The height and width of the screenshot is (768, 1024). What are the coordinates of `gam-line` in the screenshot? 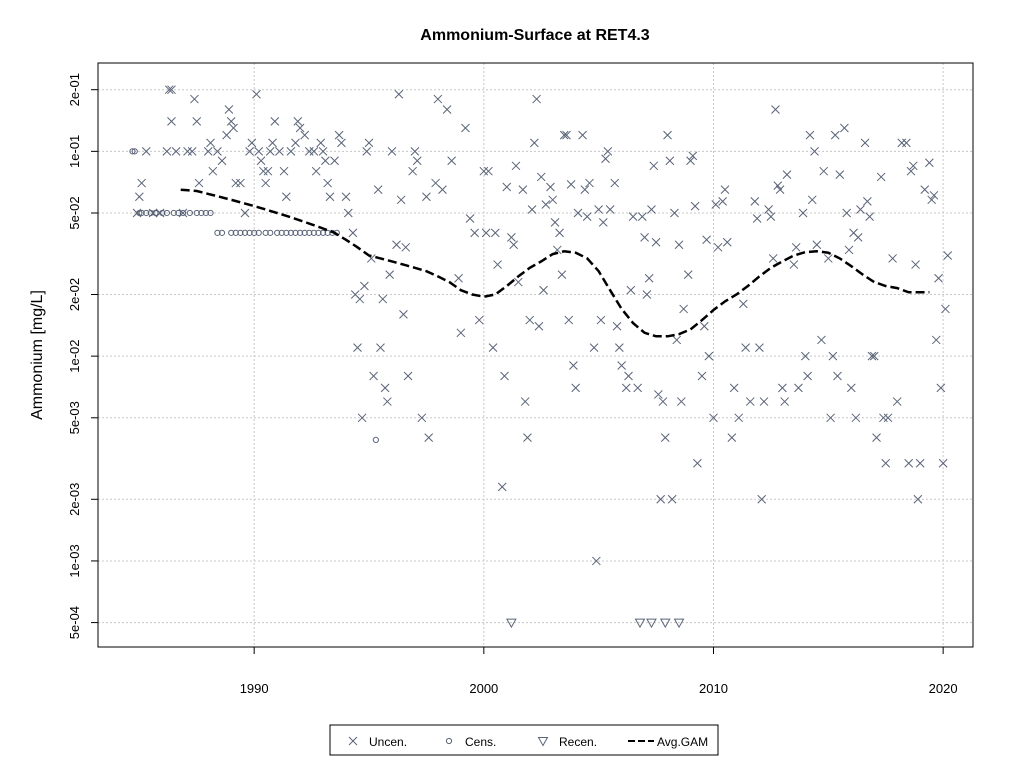 It's located at (555, 263).